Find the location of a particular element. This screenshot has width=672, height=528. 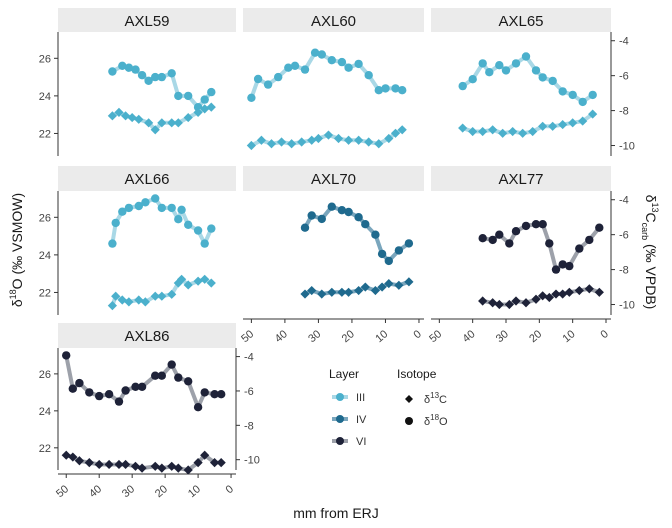

y-axis-title-right-main: δ is located at coordinates (651, 199).